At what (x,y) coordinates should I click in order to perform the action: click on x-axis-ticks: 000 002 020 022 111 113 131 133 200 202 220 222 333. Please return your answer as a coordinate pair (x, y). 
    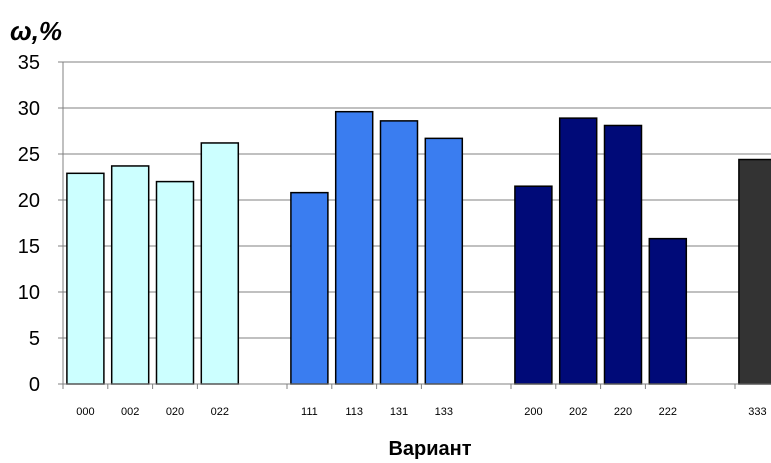
    Looking at the image, I should click on (414, 401).